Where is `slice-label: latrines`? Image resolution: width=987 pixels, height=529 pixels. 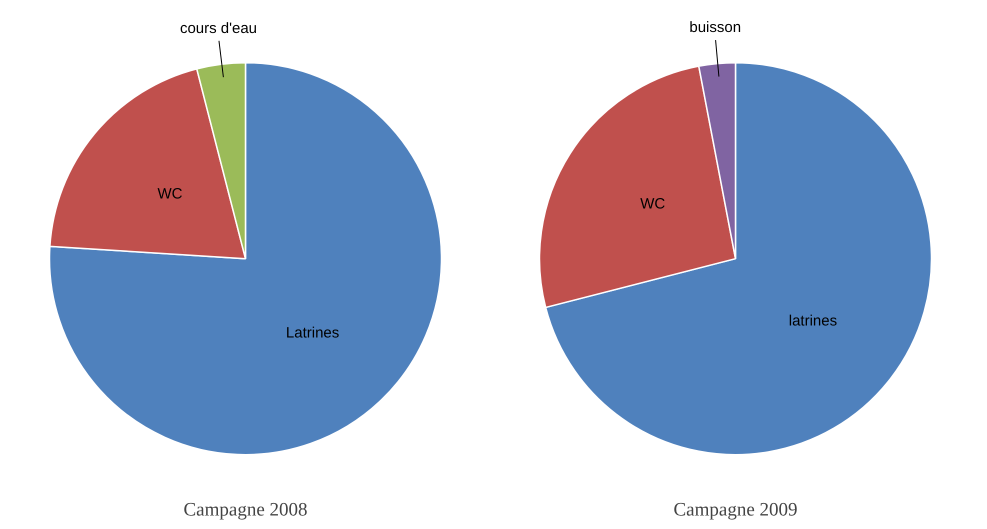 slice-label: latrines is located at coordinates (813, 321).